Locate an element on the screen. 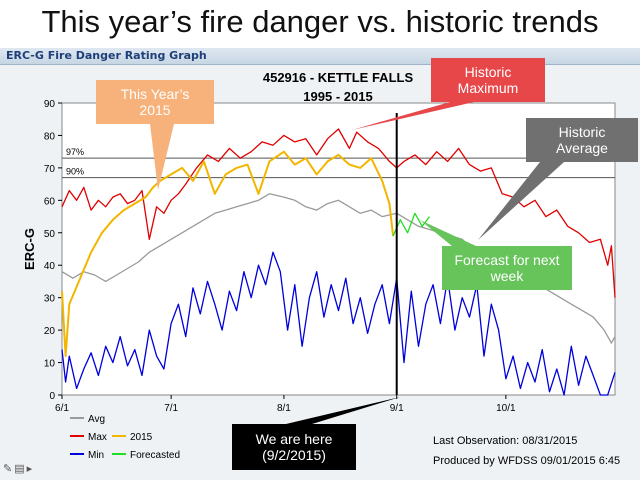 The width and height of the screenshot is (640, 480). y-tick-label: 20 is located at coordinates (50, 331).